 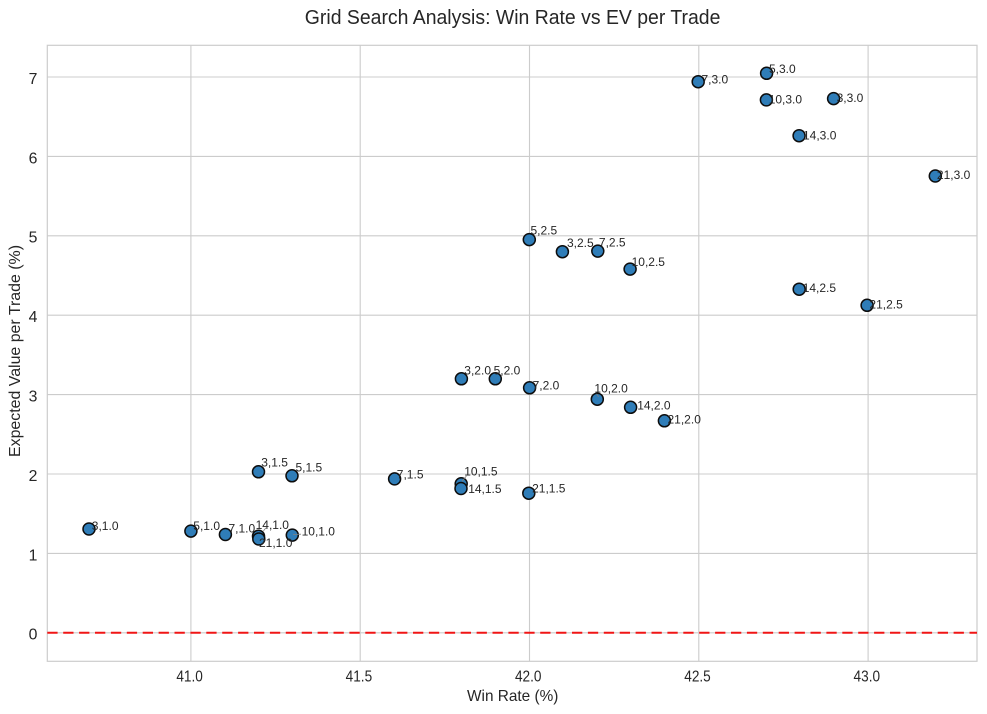 I want to click on svg-text: Win Rate (%), so click(x=512, y=696).